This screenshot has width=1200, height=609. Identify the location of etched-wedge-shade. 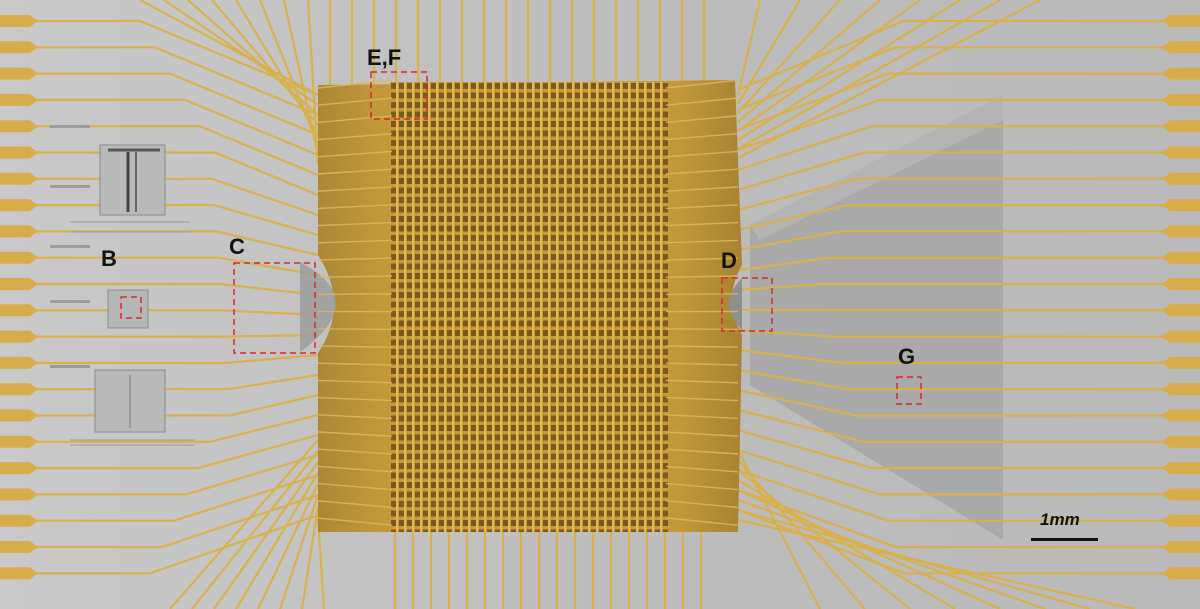
(876, 167).